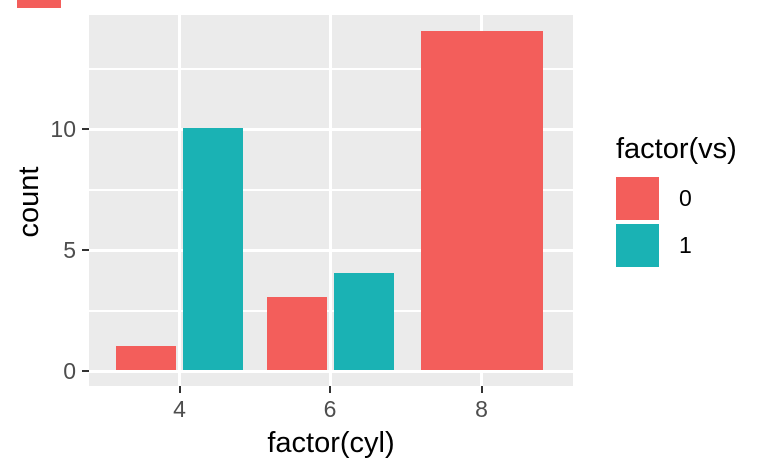 The width and height of the screenshot is (768, 474). I want to click on y-tick-label-10: 10, so click(63, 129).